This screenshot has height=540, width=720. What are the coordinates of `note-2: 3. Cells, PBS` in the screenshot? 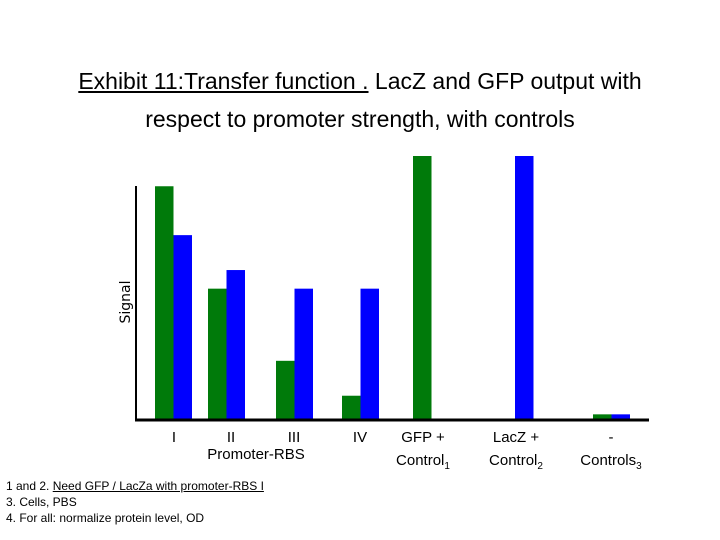 It's located at (41, 502).